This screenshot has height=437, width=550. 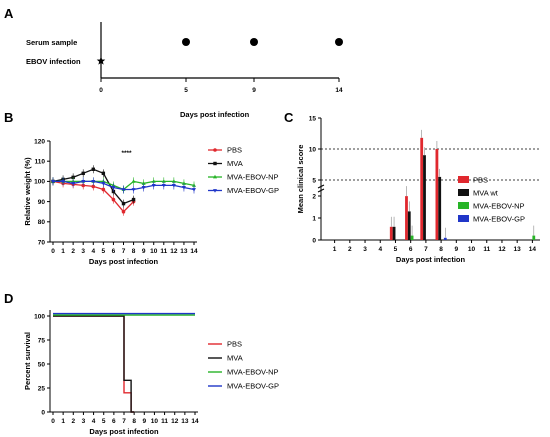 I want to click on panel-c-x-tick-label: 9, so click(x=457, y=249).